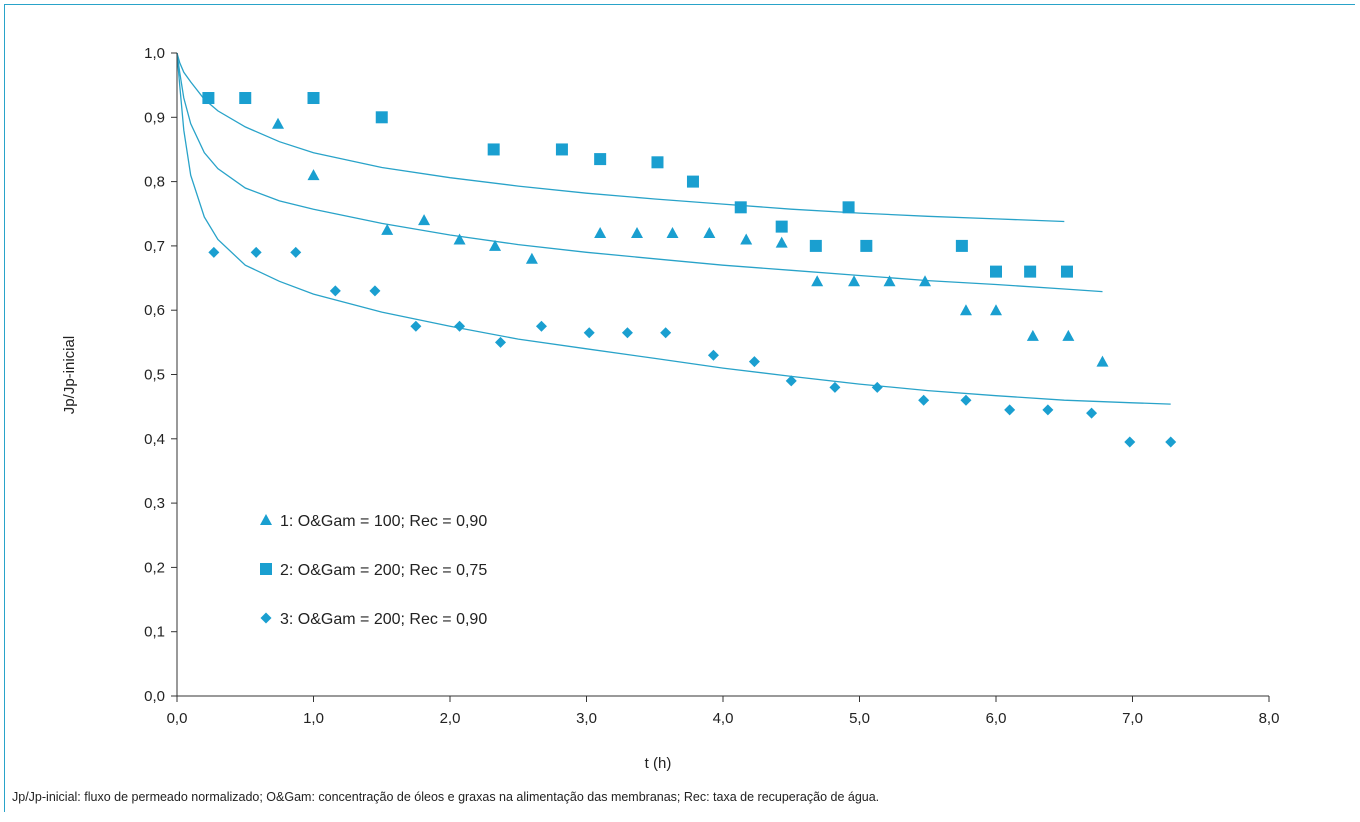 The height and width of the screenshot is (822, 1360). Describe the element at coordinates (154, 567) in the screenshot. I see `y-tick-label: 0,2` at that location.